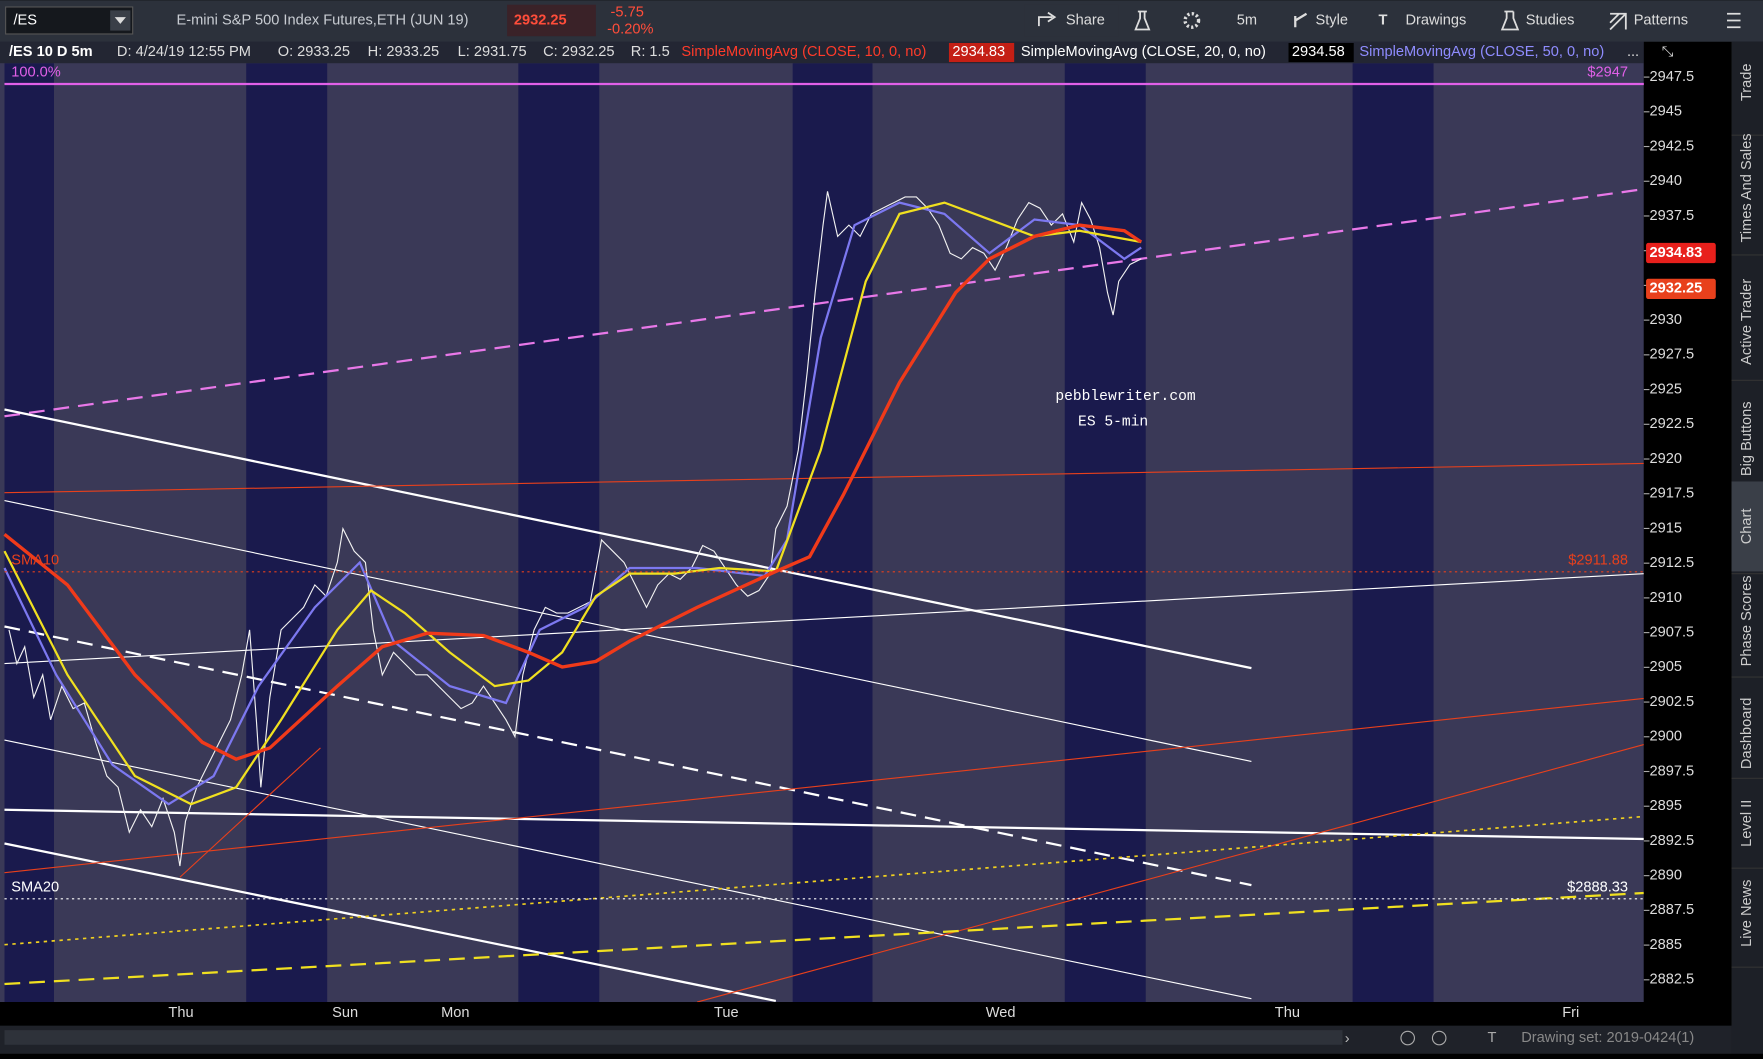 The image size is (1763, 1059). What do you see at coordinates (1192, 20) in the screenshot?
I see `gear-icon` at bounding box center [1192, 20].